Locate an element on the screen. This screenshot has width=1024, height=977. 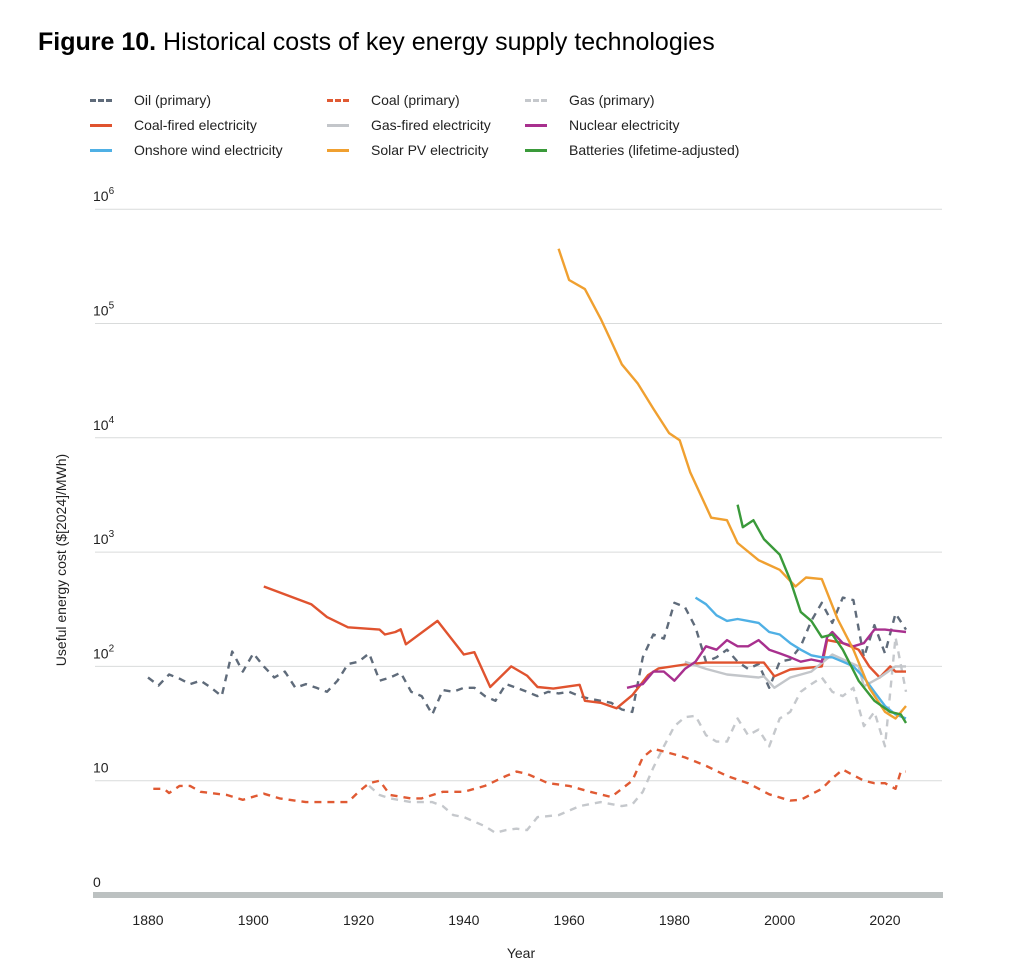
legend-label: Coal-fired electricity is located at coordinates (195, 125).